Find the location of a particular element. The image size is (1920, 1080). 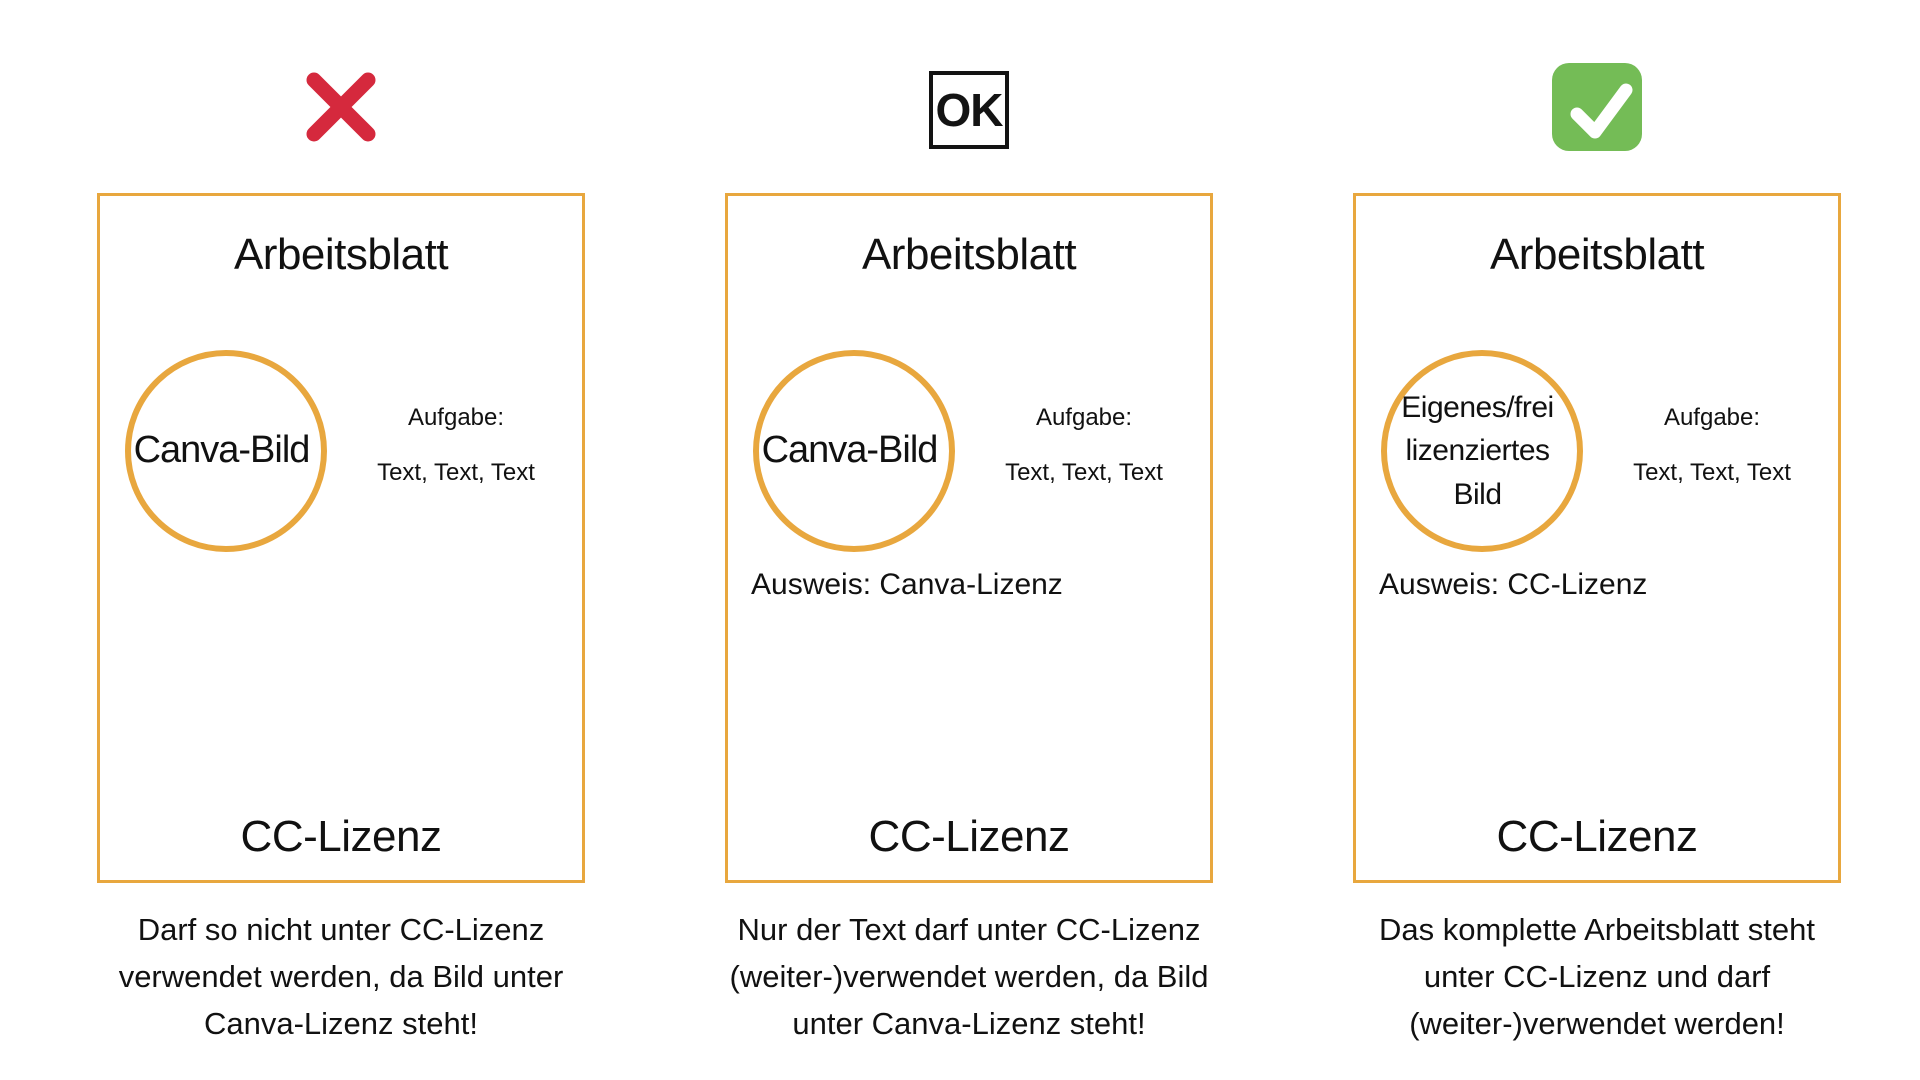

image-circle-label: Eigenes/frei lizenziertes Bild is located at coordinates (1477, 450).